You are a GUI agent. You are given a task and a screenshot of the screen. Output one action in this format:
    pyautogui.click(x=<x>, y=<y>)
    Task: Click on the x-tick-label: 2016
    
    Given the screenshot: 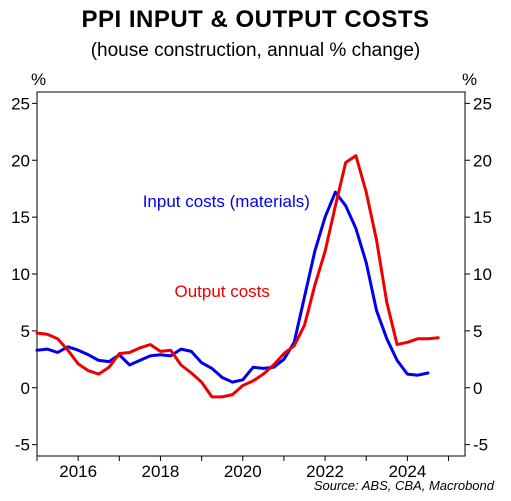 What is the action you would take?
    pyautogui.click(x=78, y=471)
    